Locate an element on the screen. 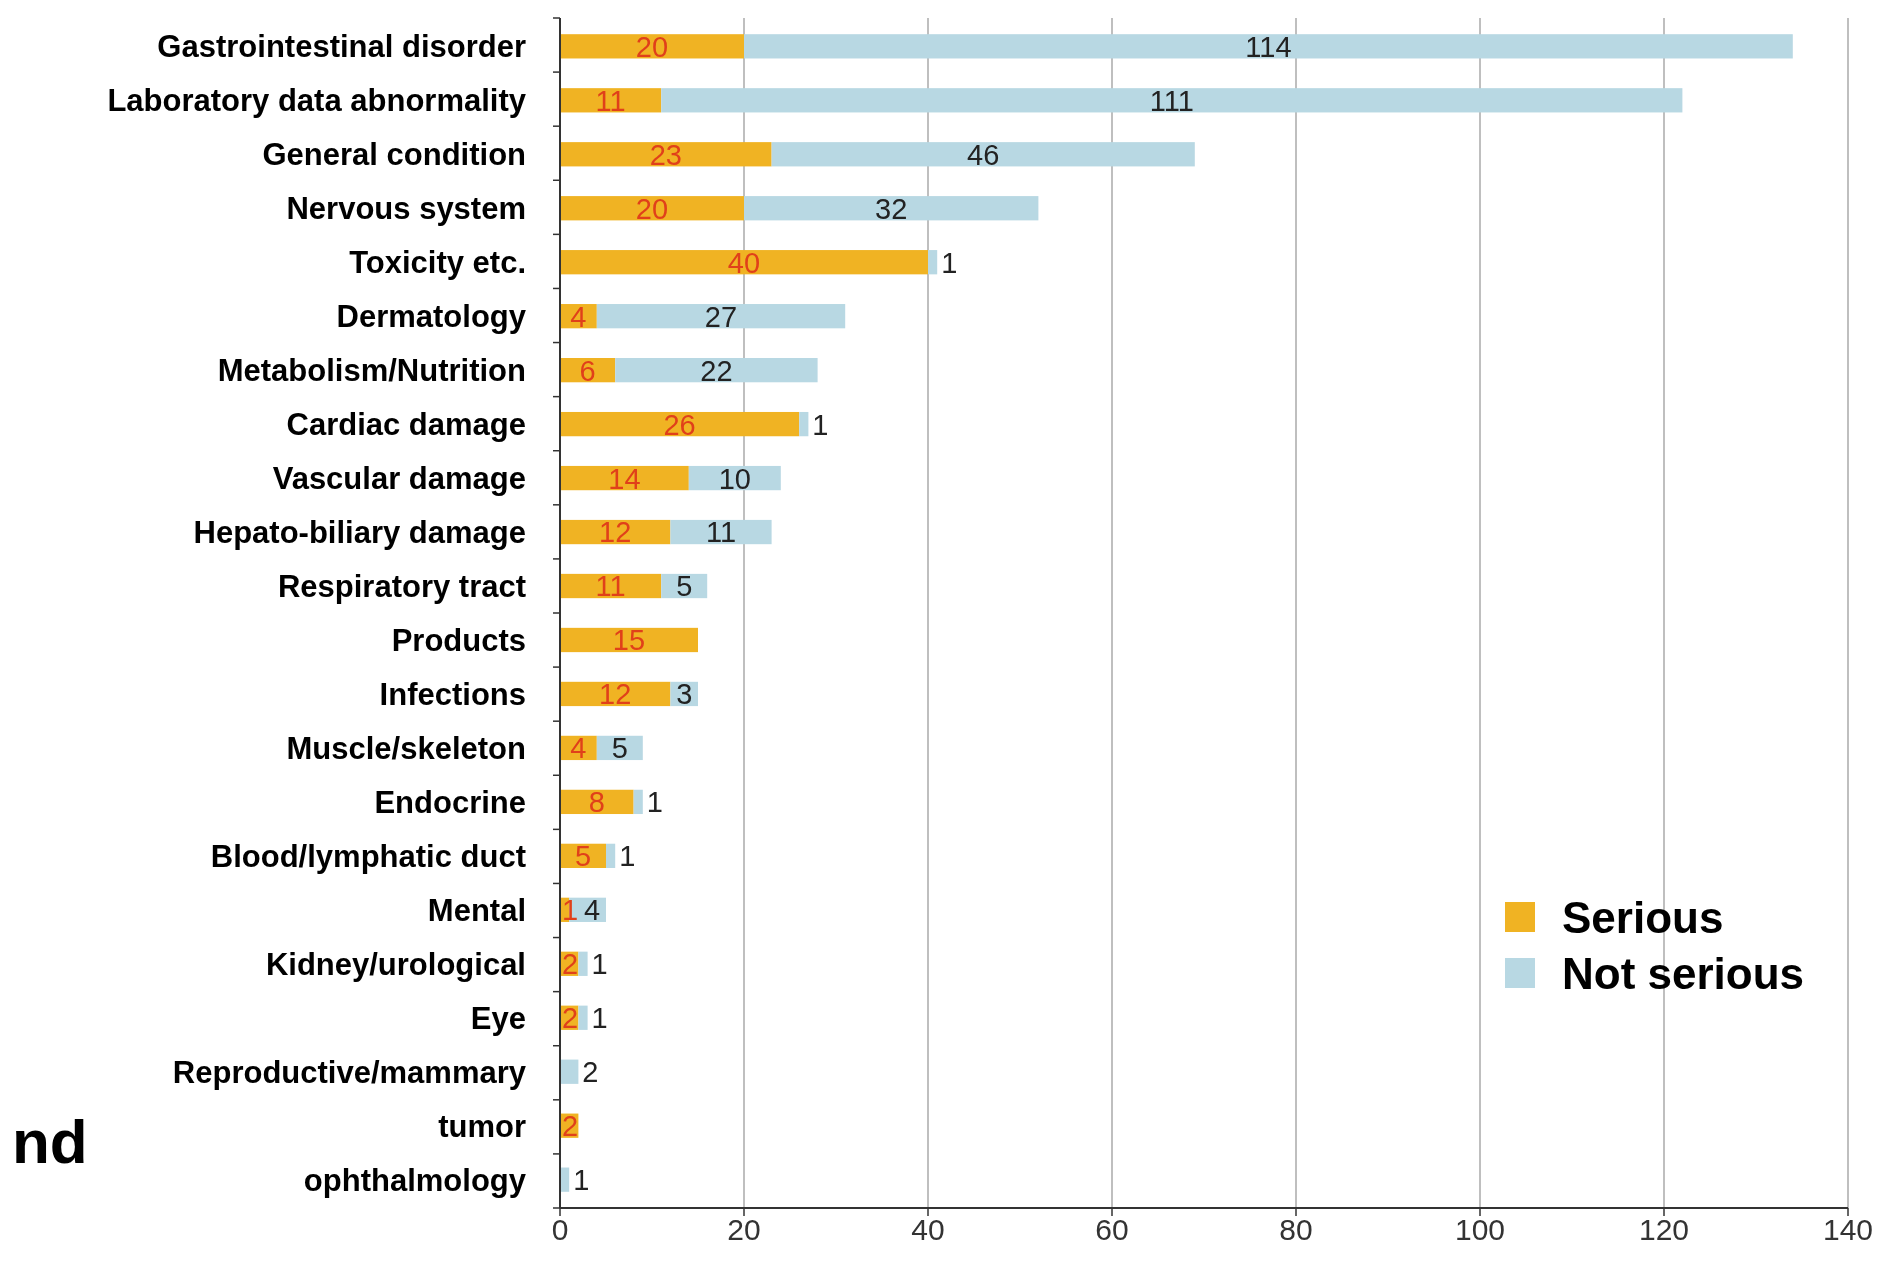 The height and width of the screenshot is (1278, 1903). data-label: 14 is located at coordinates (624, 478).